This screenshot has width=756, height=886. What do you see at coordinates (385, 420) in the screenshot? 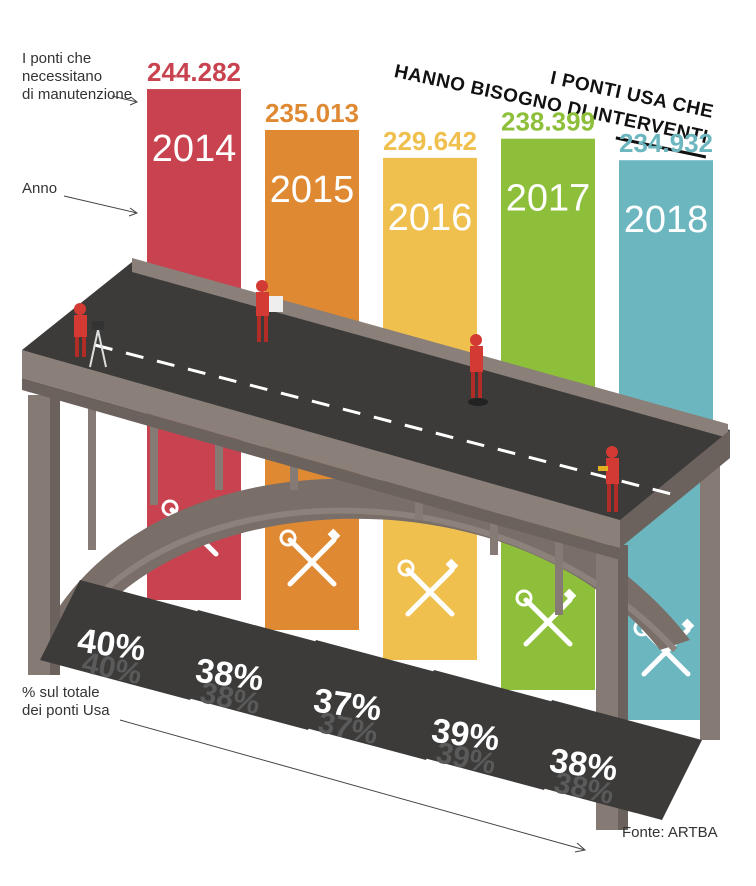
I see `road-center-line` at bounding box center [385, 420].